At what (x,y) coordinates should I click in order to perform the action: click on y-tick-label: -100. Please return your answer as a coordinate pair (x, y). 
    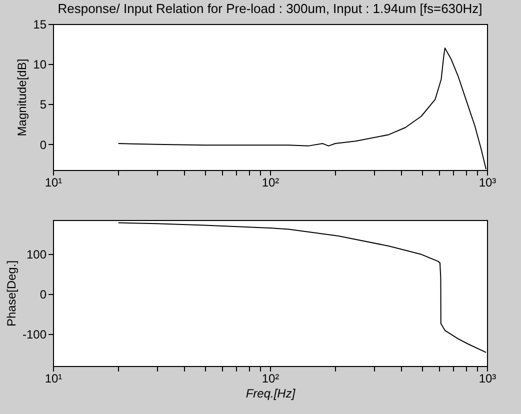
    Looking at the image, I should click on (34, 335).